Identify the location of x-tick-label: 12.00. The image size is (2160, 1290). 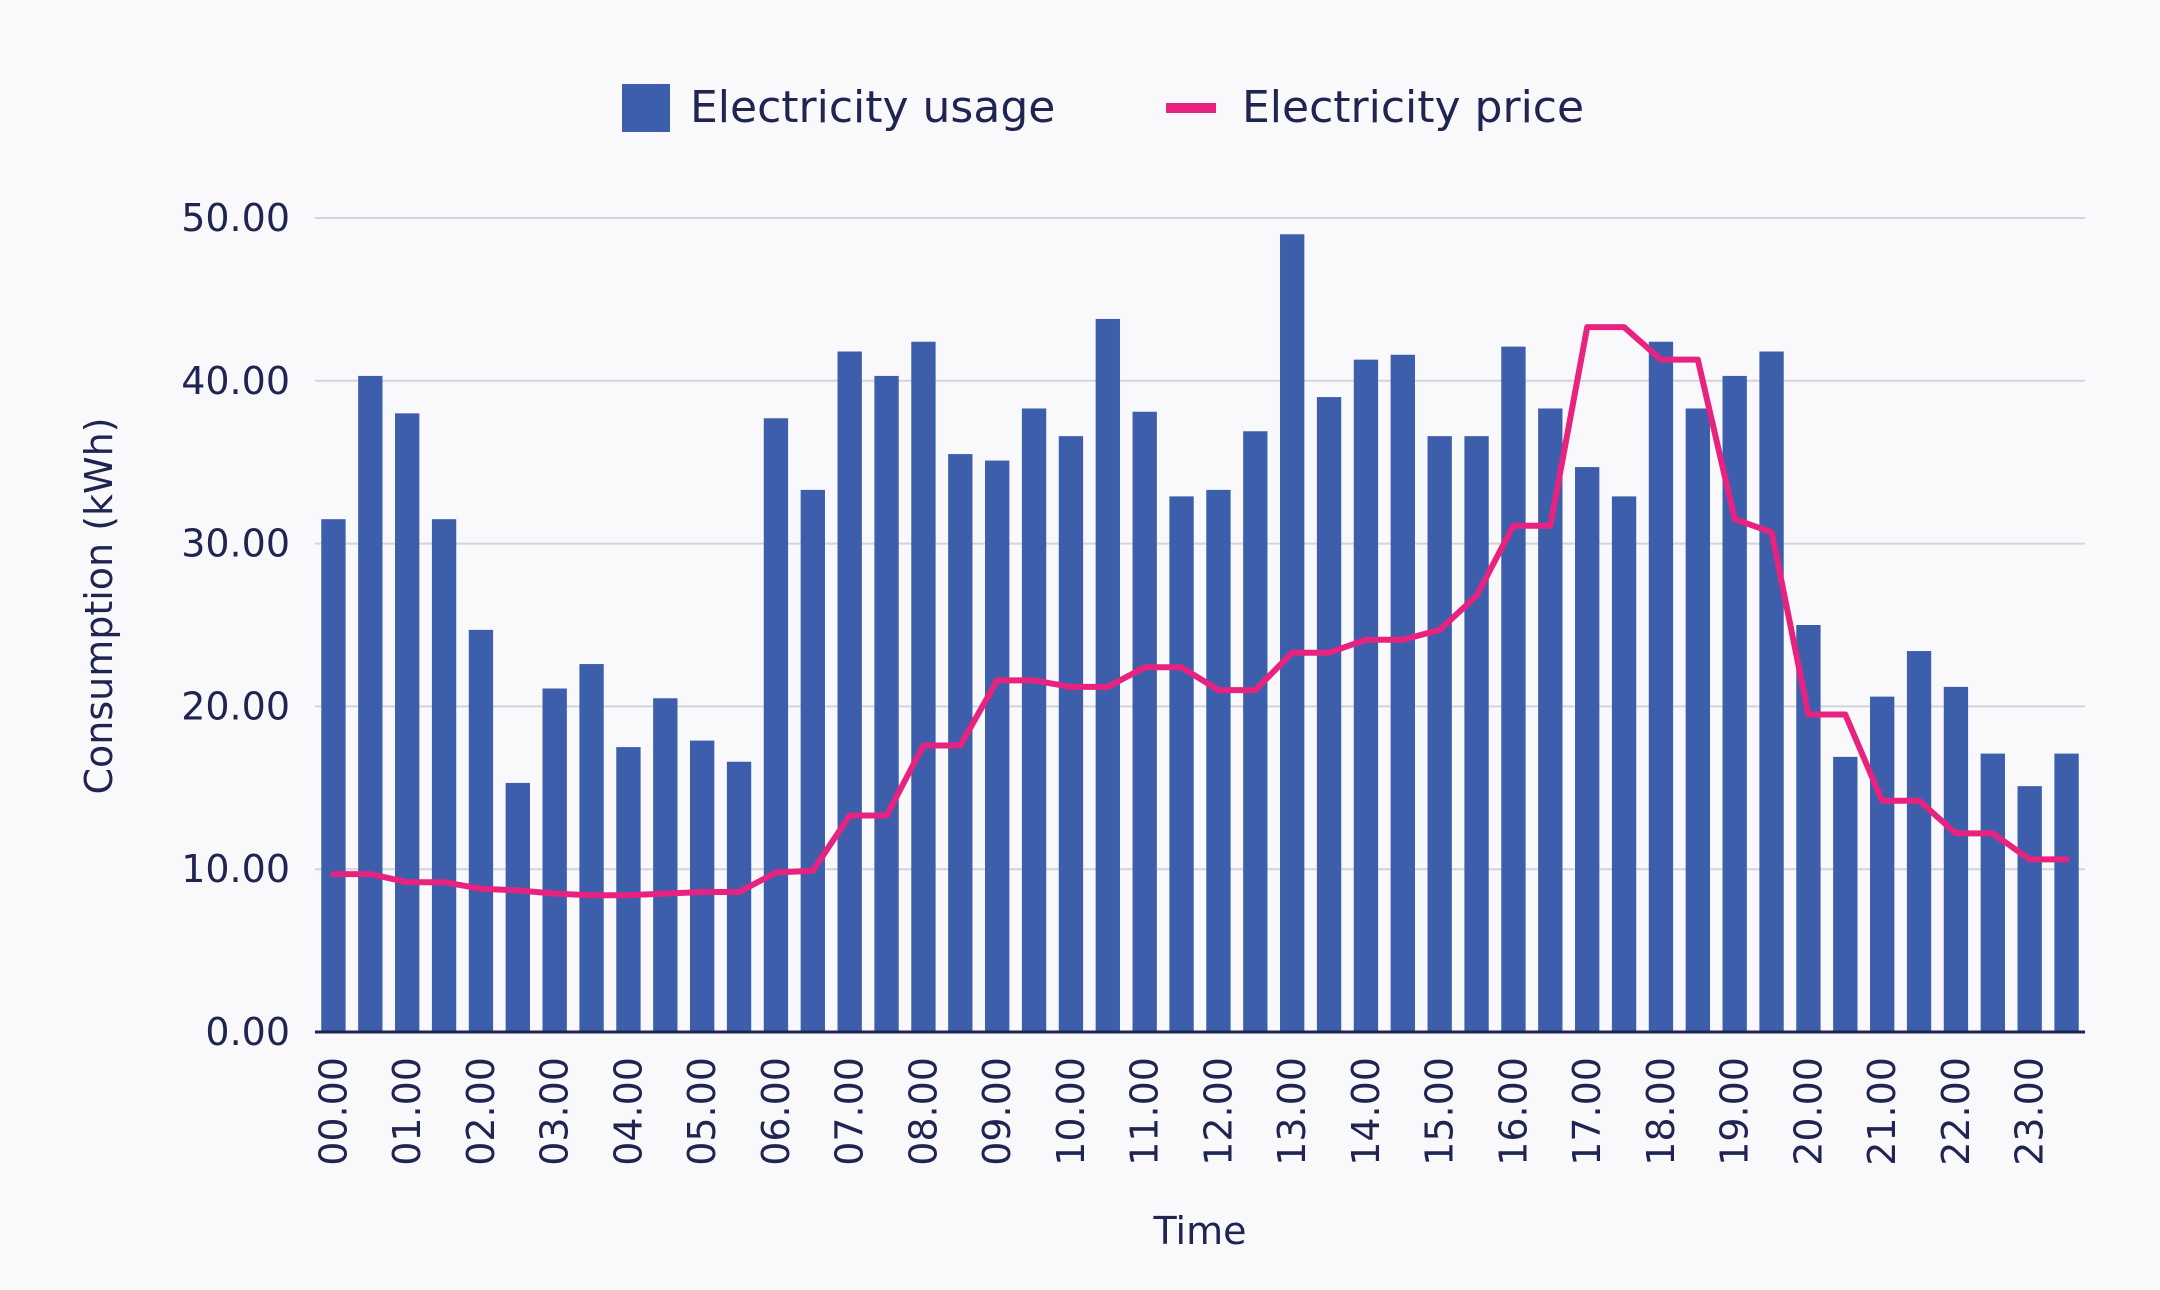
(1218, 1111).